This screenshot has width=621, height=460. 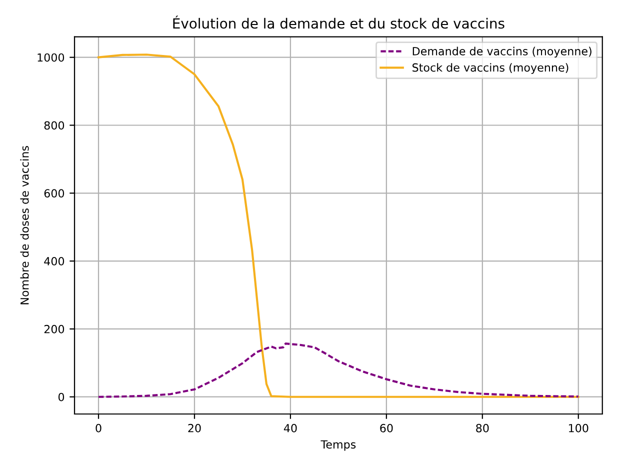 I want to click on legend-label: Stock de vaccins (moyenne), so click(x=490, y=68).